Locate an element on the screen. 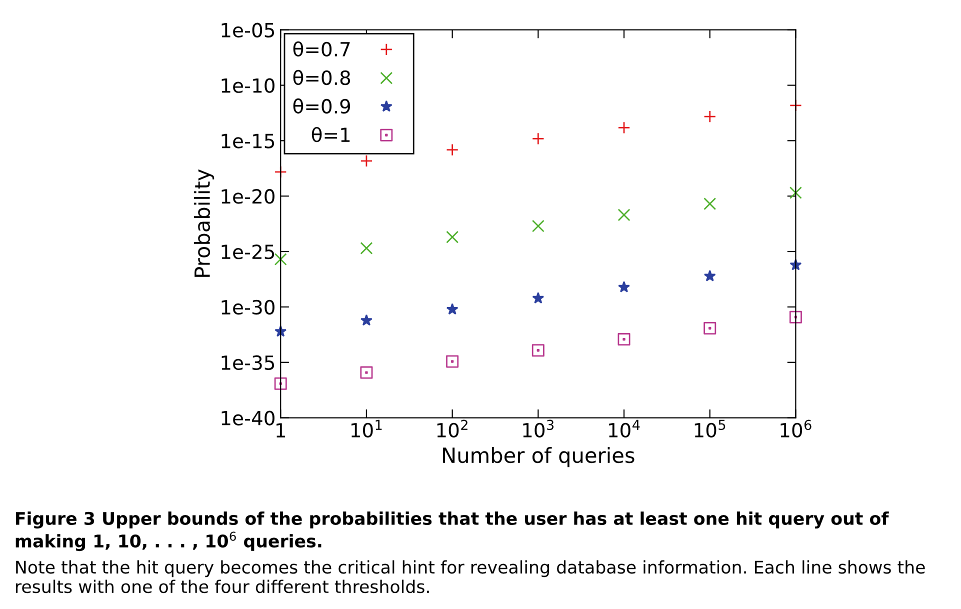  legend-label: θ=1 is located at coordinates (331, 134).